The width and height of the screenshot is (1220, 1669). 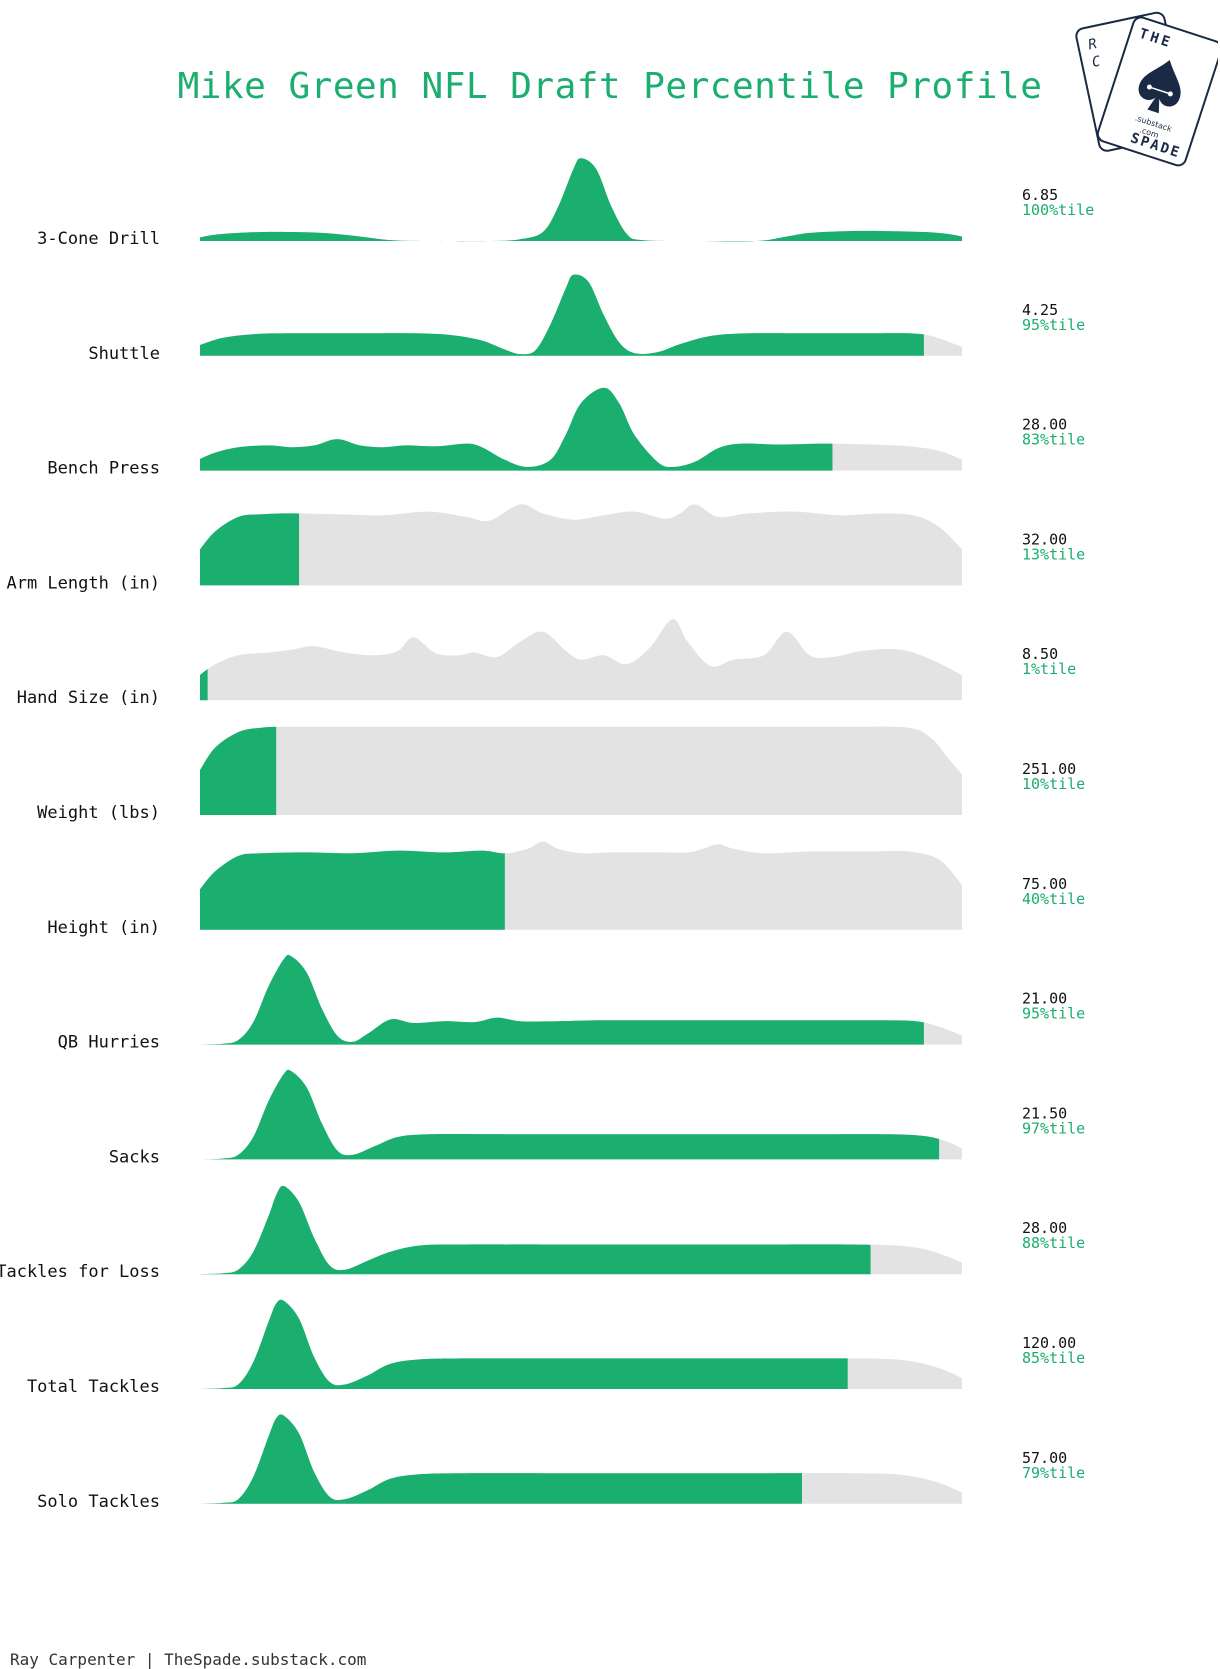 What do you see at coordinates (1053, 1358) in the screenshot?
I see `row-percentile: 85%tile` at bounding box center [1053, 1358].